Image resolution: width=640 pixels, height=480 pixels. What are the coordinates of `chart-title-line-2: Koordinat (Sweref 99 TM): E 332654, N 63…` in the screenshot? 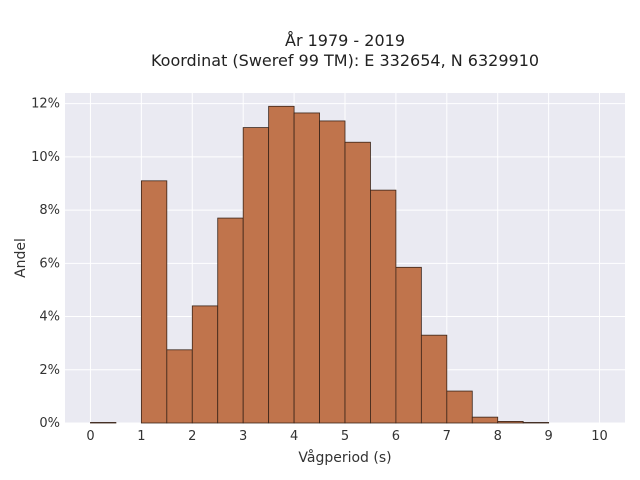 It's located at (345, 60).